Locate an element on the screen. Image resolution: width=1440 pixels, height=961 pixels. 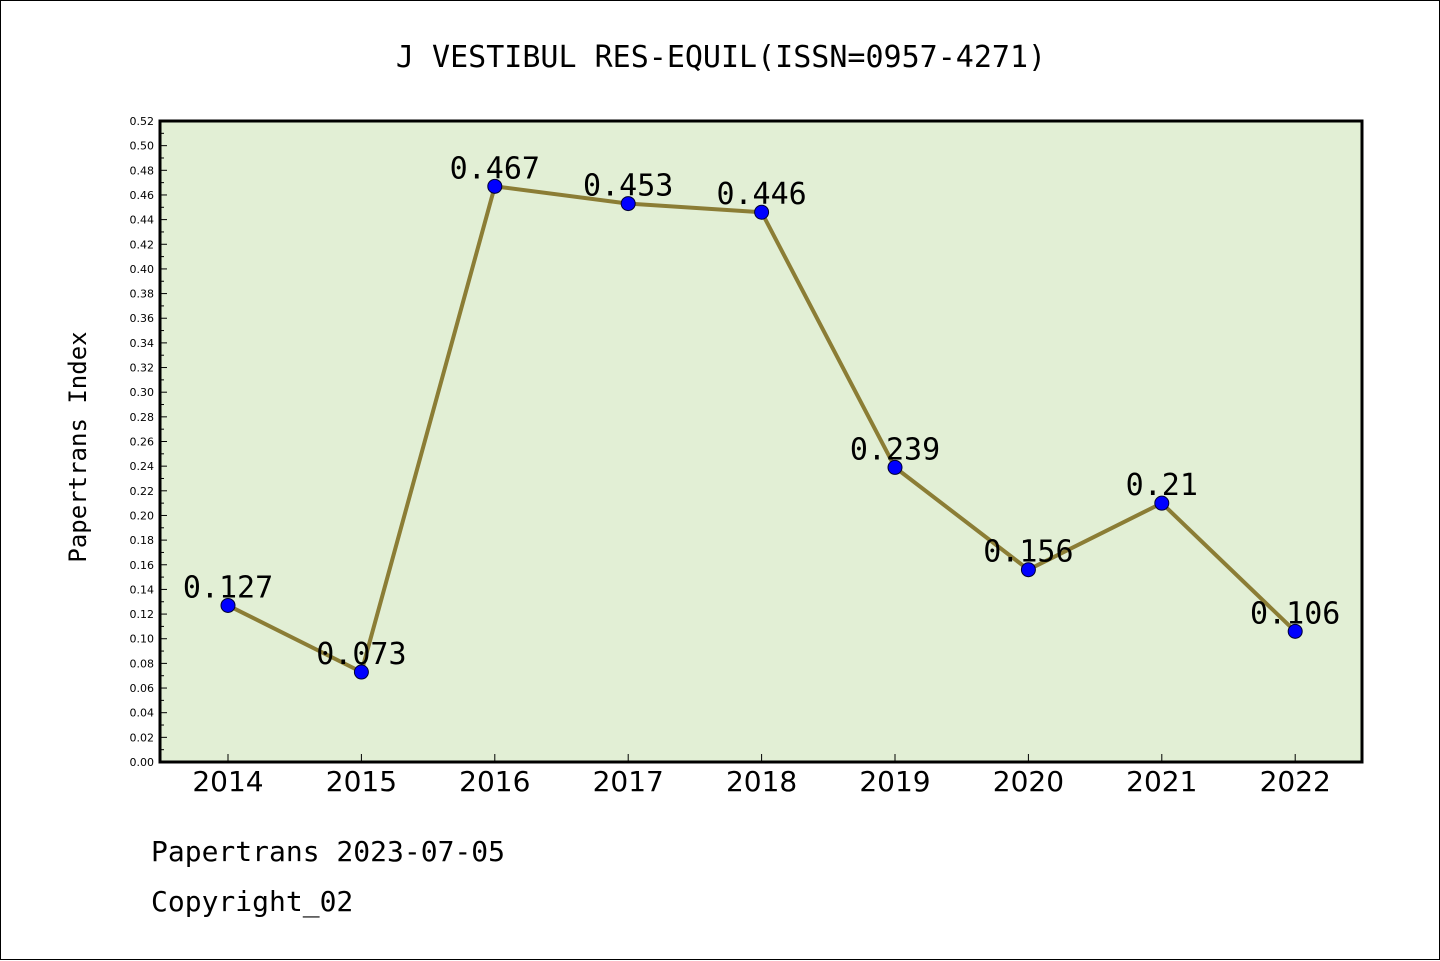
x-tick-label: 2022 is located at coordinates (1295, 781).